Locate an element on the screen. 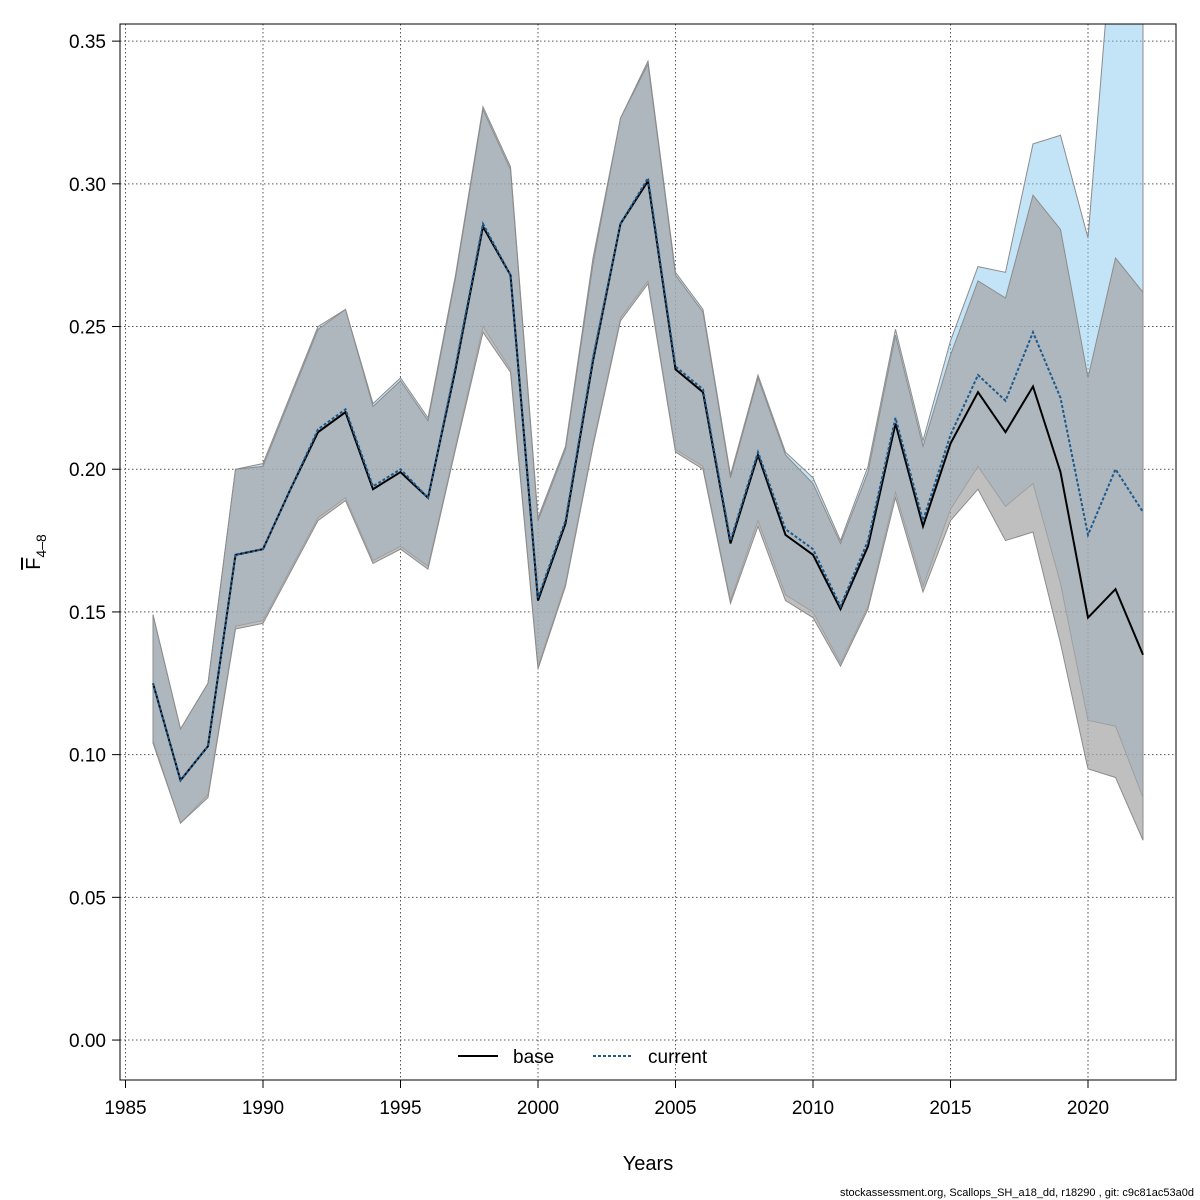  x-tick-label: 1985 is located at coordinates (125, 1108).